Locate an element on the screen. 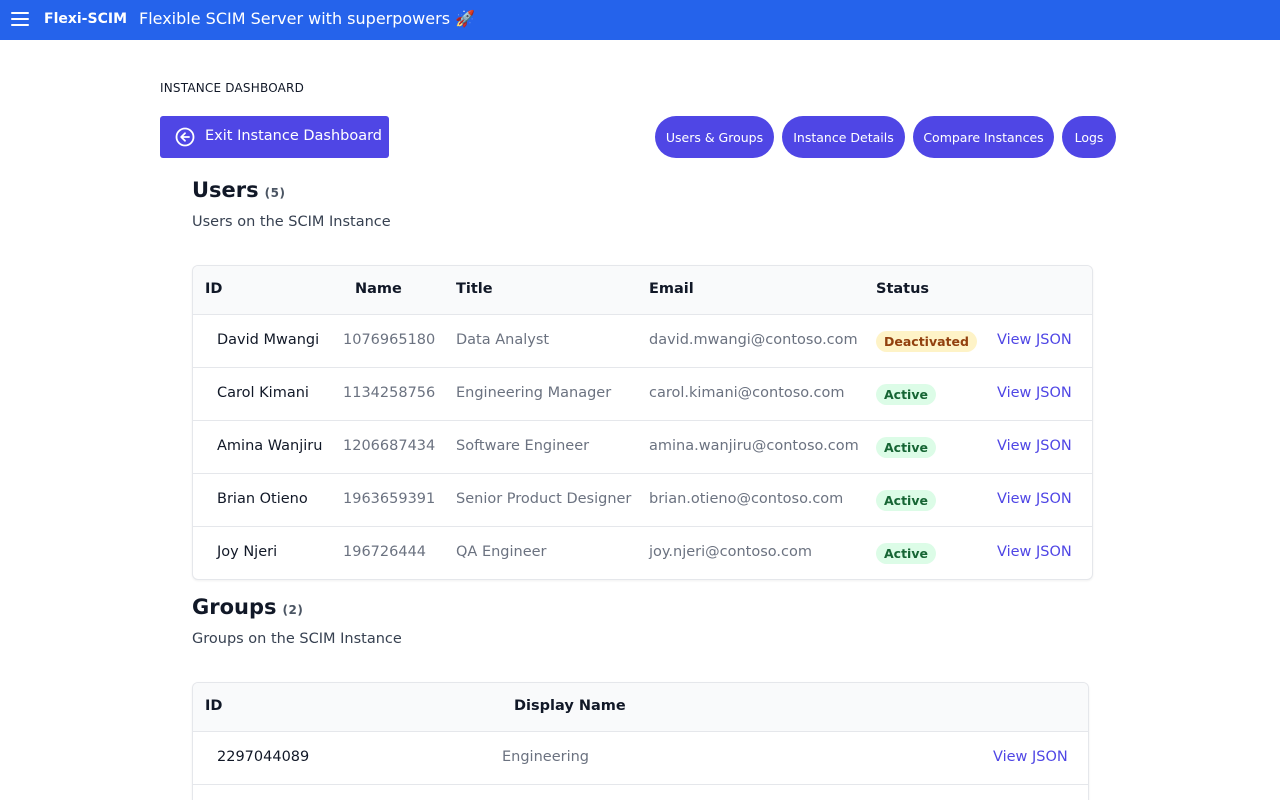 The height and width of the screenshot is (800, 1280). groups-subtitle: Groups on the SCIM Instance is located at coordinates (297, 639).